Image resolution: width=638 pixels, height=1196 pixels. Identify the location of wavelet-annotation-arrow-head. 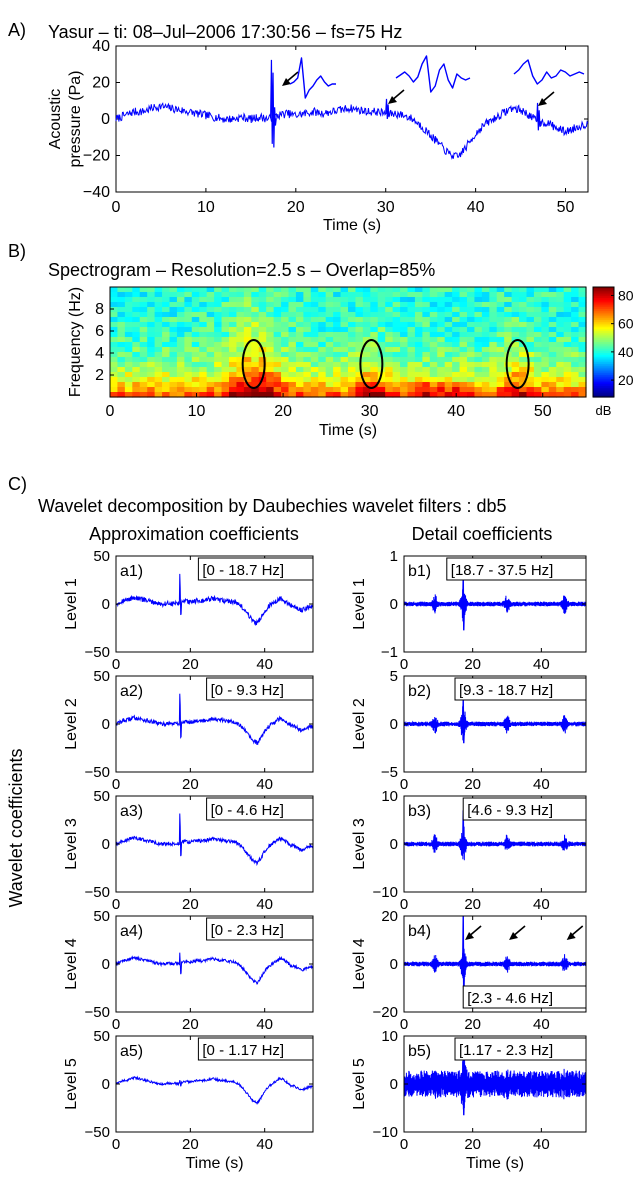
(514, 936).